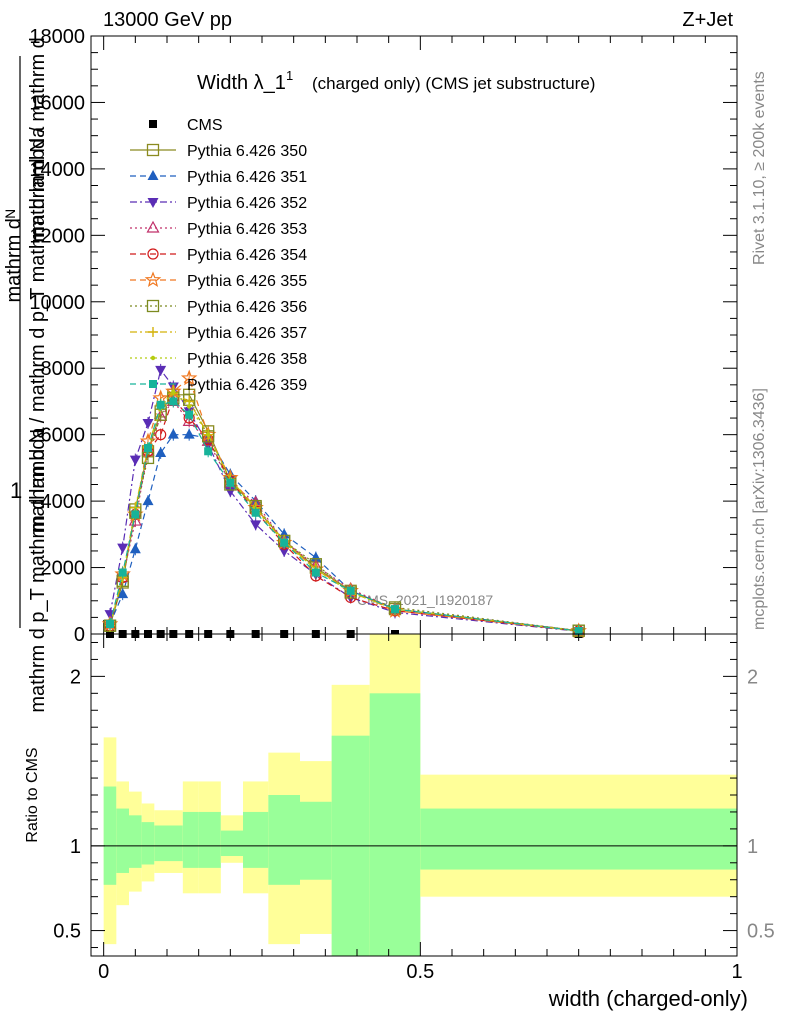  What do you see at coordinates (57, 303) in the screenshot?
I see `main-ytick-label: 10000` at bounding box center [57, 303].